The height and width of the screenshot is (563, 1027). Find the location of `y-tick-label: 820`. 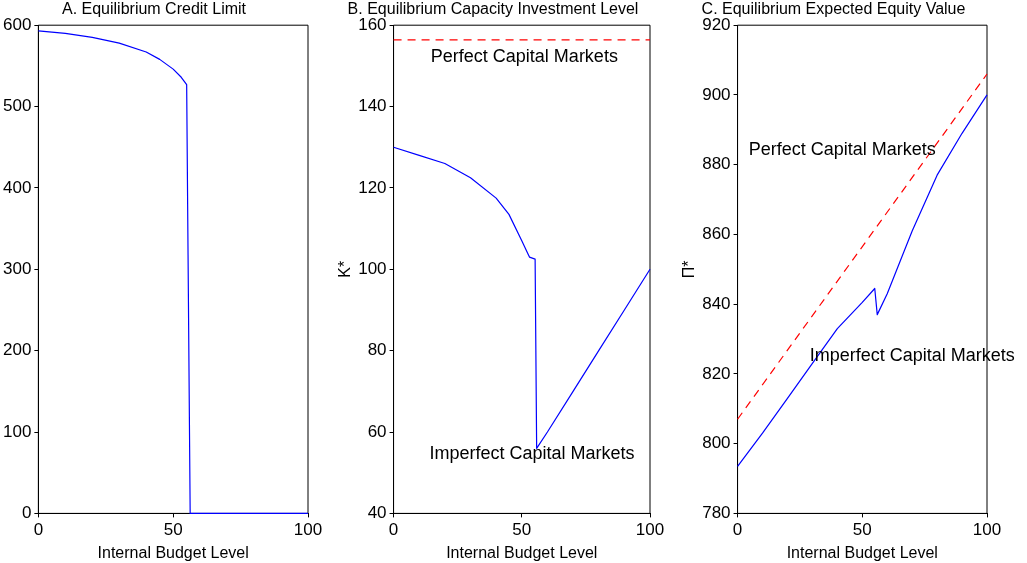

y-tick-label: 820 is located at coordinates (716, 373).